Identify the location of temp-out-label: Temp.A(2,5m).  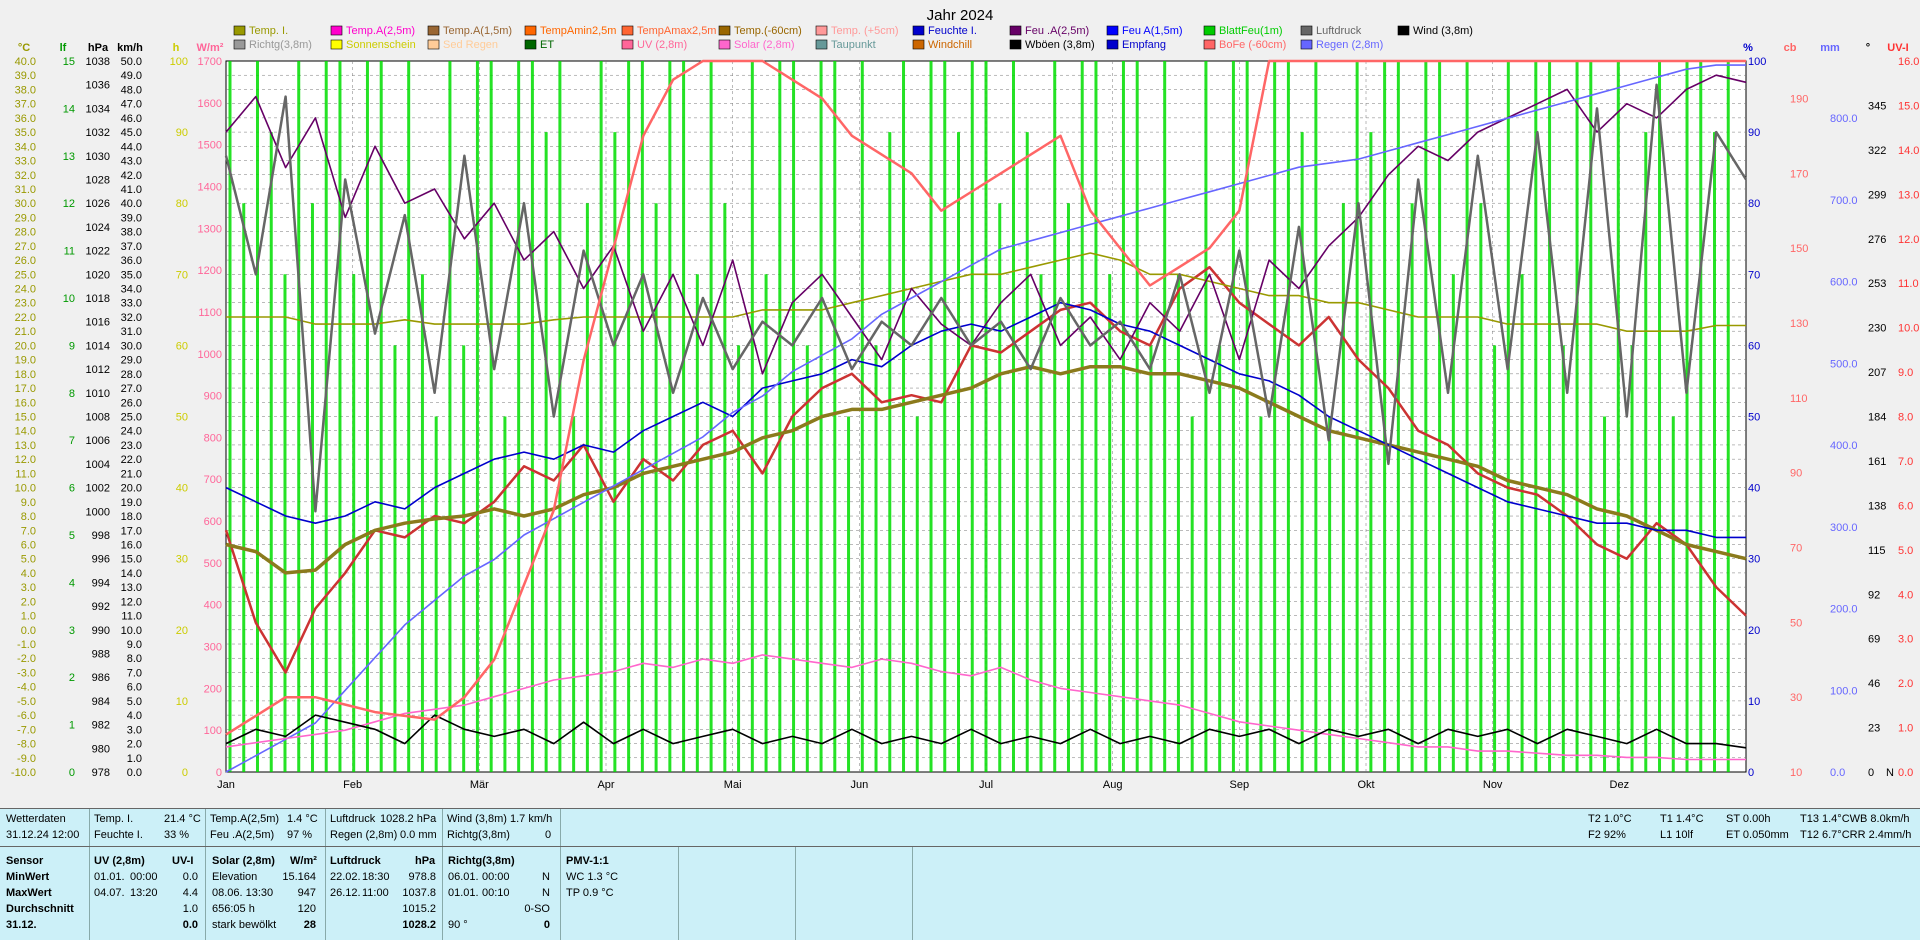
(245, 819).